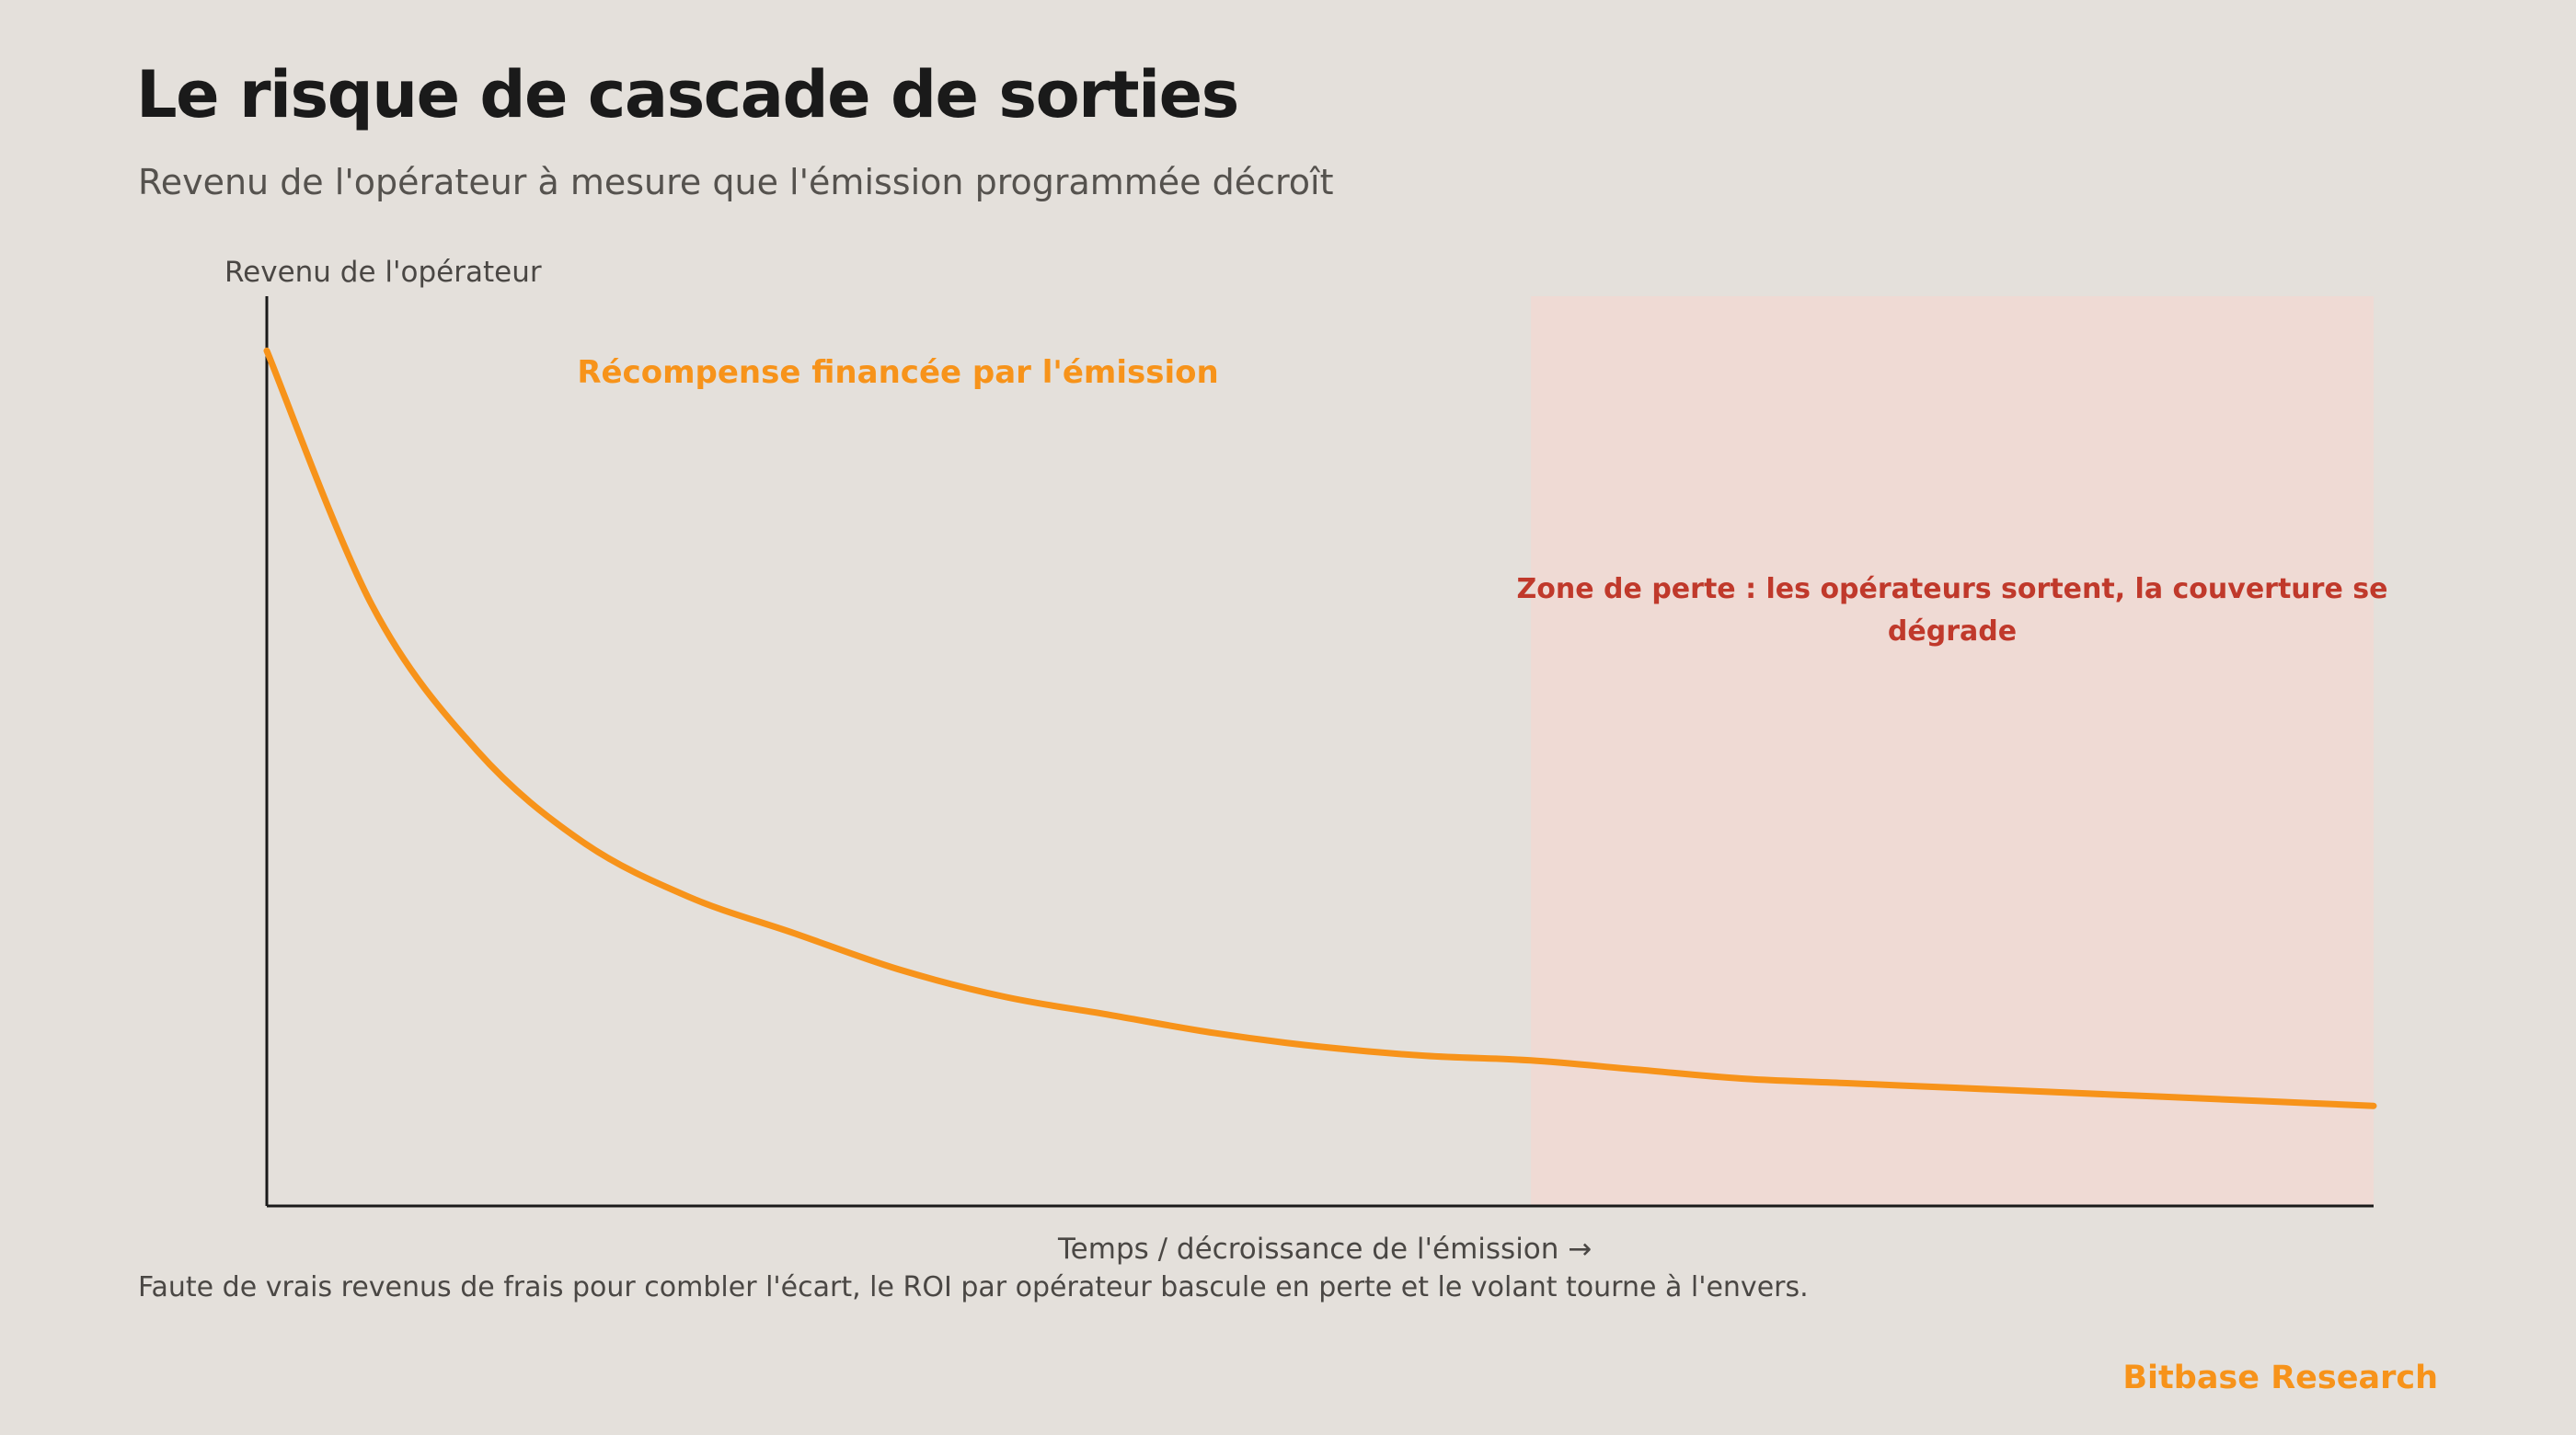  I want to click on y-axis-label: Revenu de l'opérateur, so click(383, 272).